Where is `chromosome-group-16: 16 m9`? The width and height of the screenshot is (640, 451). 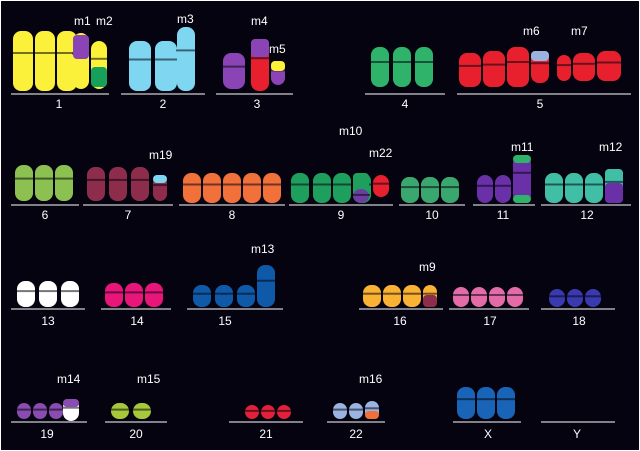 chromosome-group-16: 16 m9 is located at coordinates (401, 294).